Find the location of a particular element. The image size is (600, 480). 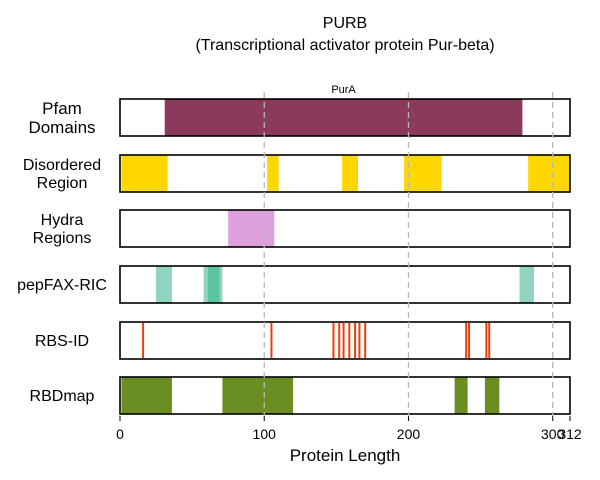

chart-title: PURB is located at coordinates (345, 23).